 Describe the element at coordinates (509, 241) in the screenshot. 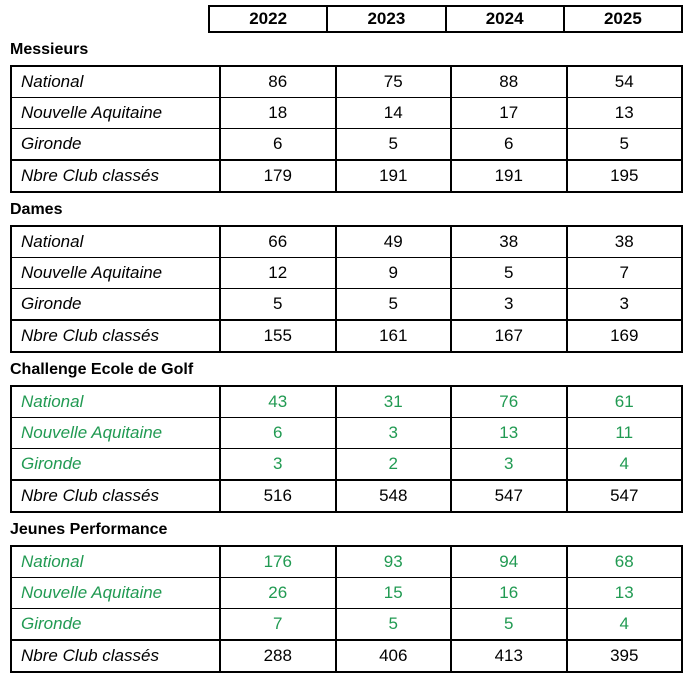

I see `value-cell: 38` at that location.